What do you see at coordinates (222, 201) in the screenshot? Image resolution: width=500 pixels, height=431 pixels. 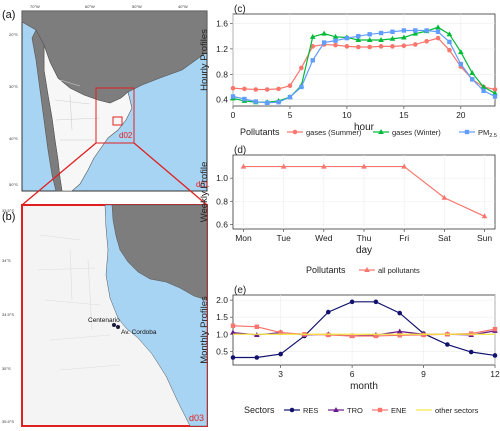 I see `y-tick-label: 0.8` at bounding box center [222, 201].